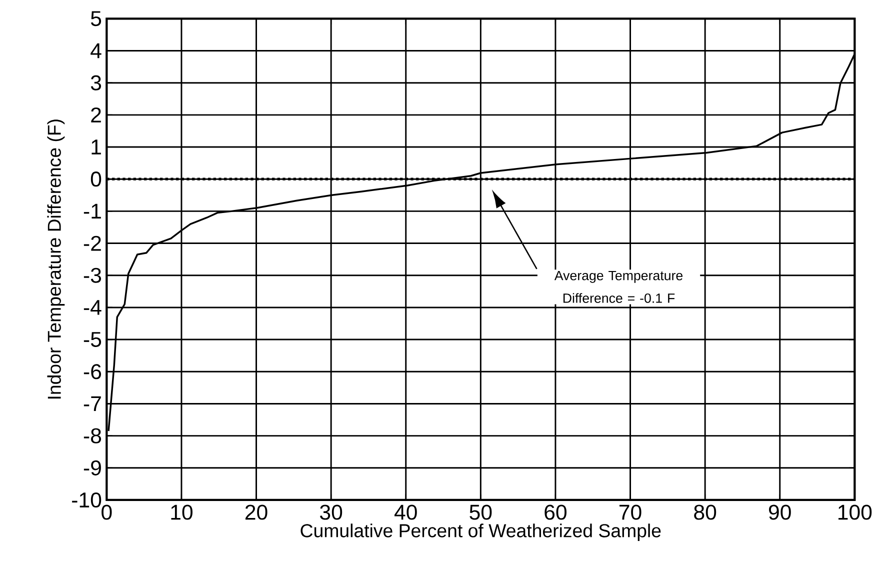 The height and width of the screenshot is (570, 883). What do you see at coordinates (92, 243) in the screenshot?
I see `y-tick-label: -2` at bounding box center [92, 243].